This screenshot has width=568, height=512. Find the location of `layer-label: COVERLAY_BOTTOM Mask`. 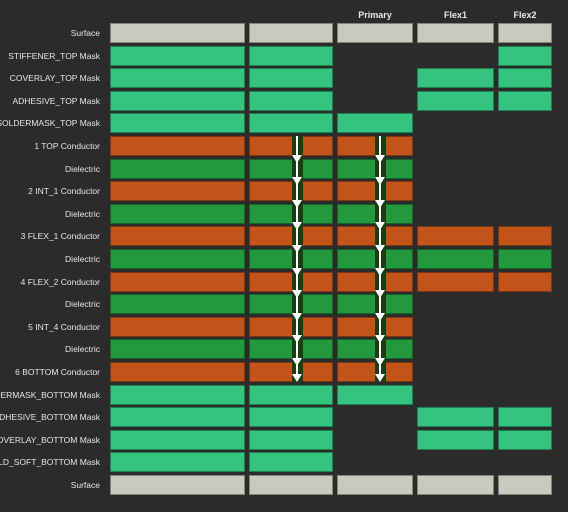

layer-label: COVERLAY_BOTTOM Mask is located at coordinates (50, 440).